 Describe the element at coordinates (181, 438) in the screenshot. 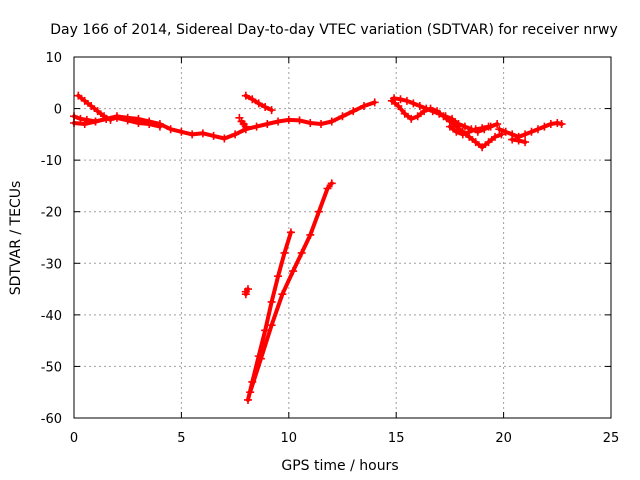

I see `x-tick-label: 5` at that location.